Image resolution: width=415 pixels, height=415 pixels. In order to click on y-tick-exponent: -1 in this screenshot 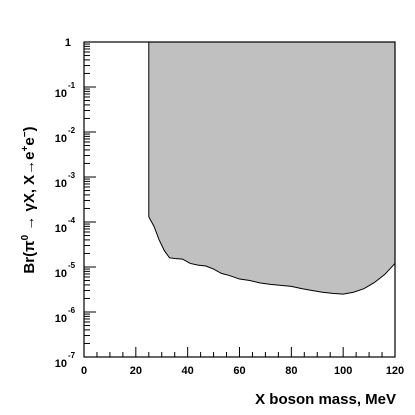, I will do `click(72, 85)`.